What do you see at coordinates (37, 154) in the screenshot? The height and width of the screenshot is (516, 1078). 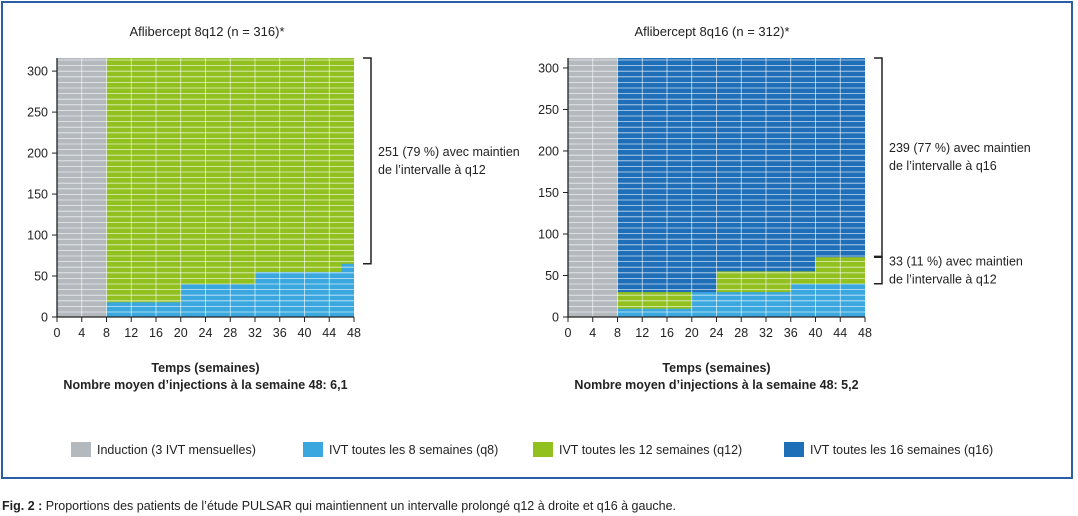 I see `chart1-ytick-label-200: 200` at bounding box center [37, 154].